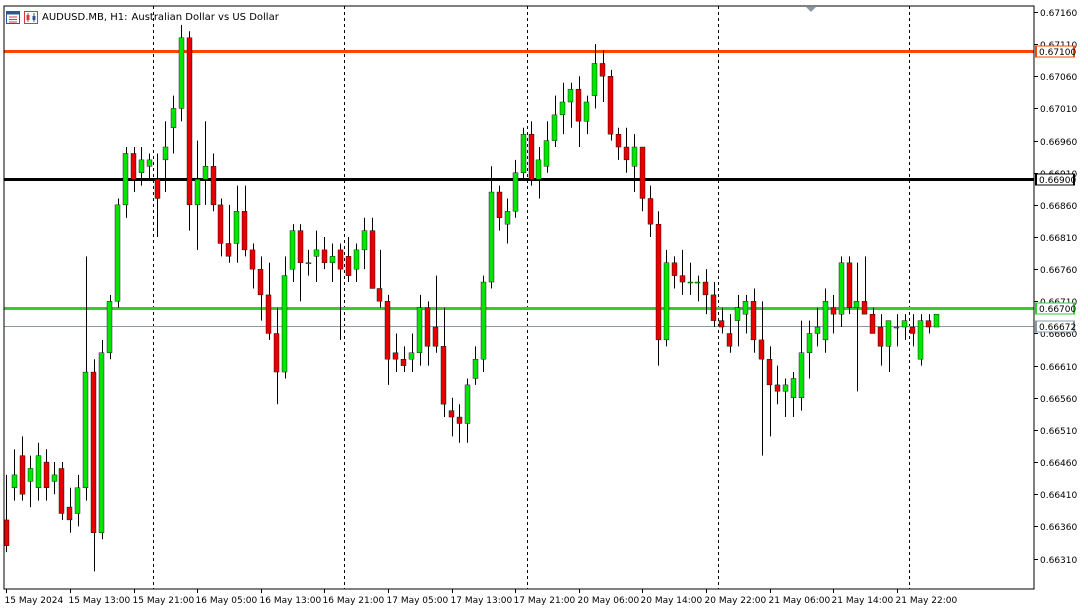 Image resolution: width=1088 pixels, height=614 pixels. I want to click on x-tick-label-5: 16 May 21:00, so click(354, 601).